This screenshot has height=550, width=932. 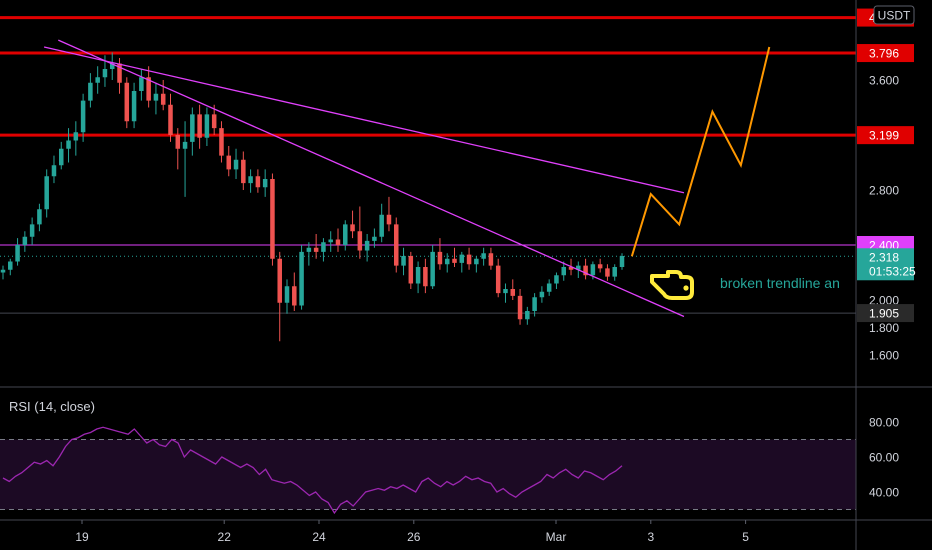 I want to click on rsi-band-fill, so click(x=428, y=474).